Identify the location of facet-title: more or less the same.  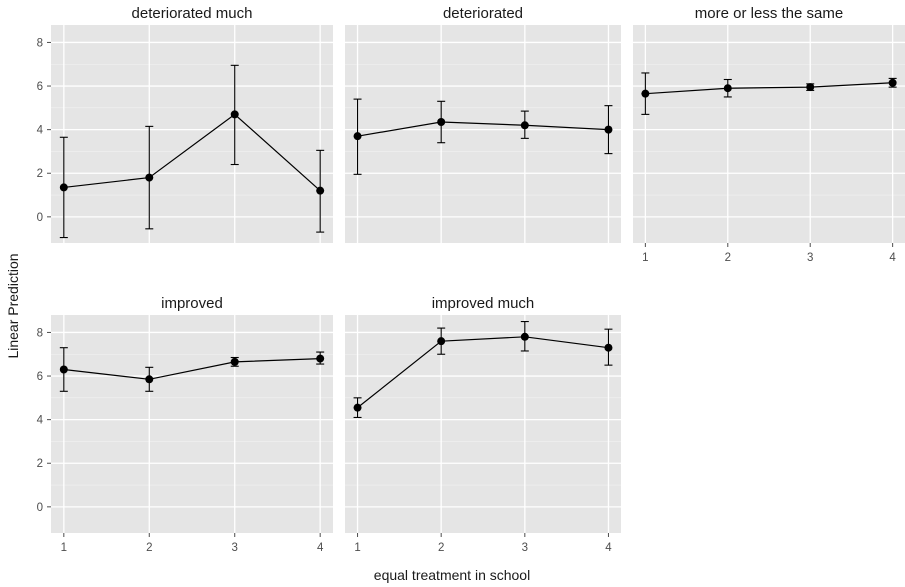
(769, 13).